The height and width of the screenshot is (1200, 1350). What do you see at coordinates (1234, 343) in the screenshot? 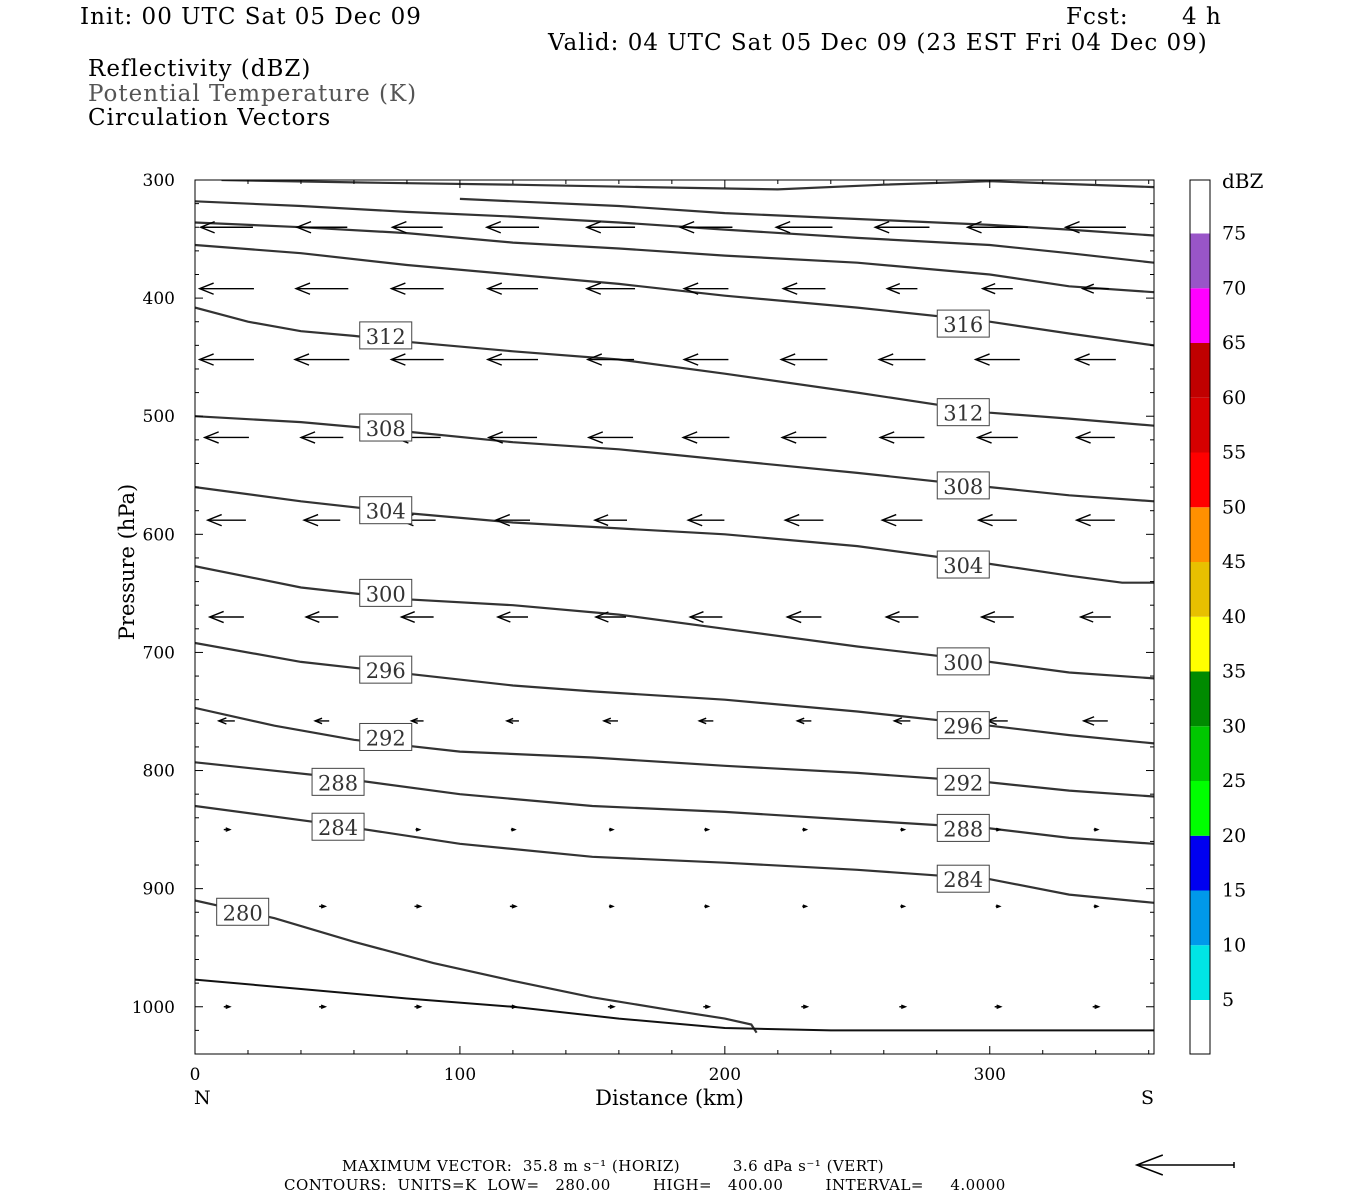
I see `colorbar-level-label: 65` at bounding box center [1234, 343].